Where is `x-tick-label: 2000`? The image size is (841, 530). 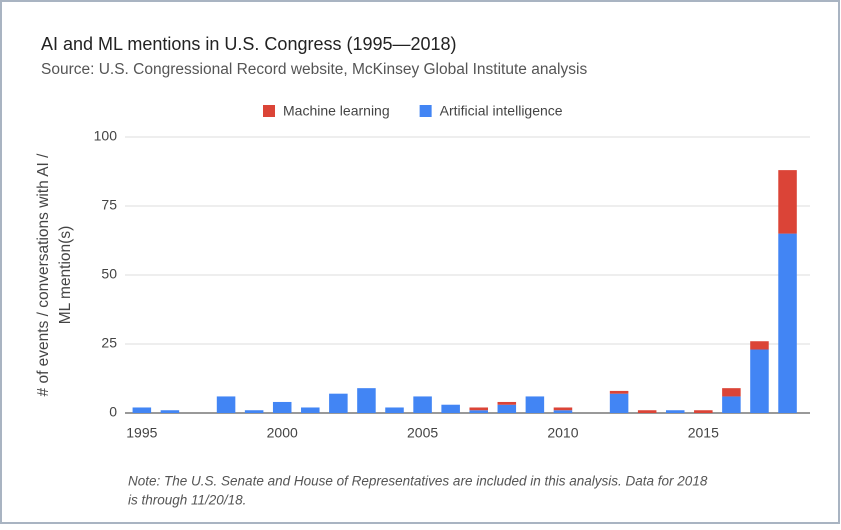
x-tick-label: 2000 is located at coordinates (282, 433).